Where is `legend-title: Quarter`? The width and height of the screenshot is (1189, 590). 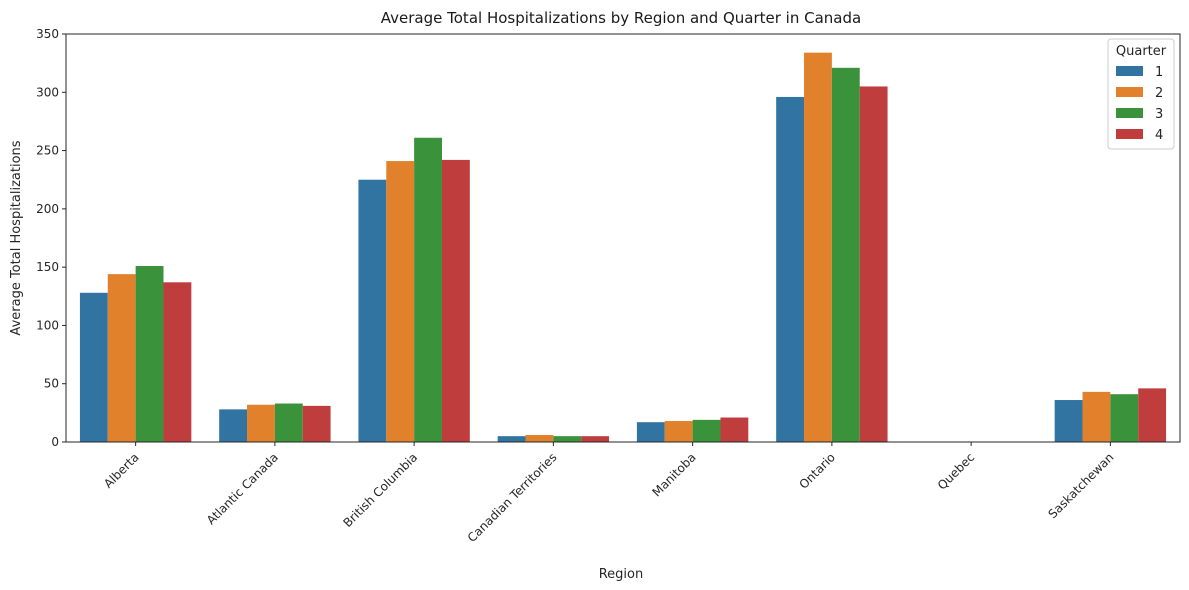
legend-title: Quarter is located at coordinates (1141, 51).